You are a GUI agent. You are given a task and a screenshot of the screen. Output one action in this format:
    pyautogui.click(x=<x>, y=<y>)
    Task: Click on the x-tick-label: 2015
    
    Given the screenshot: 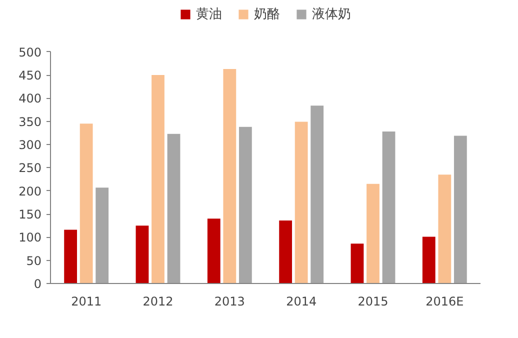 What is the action you would take?
    pyautogui.click(x=373, y=301)
    